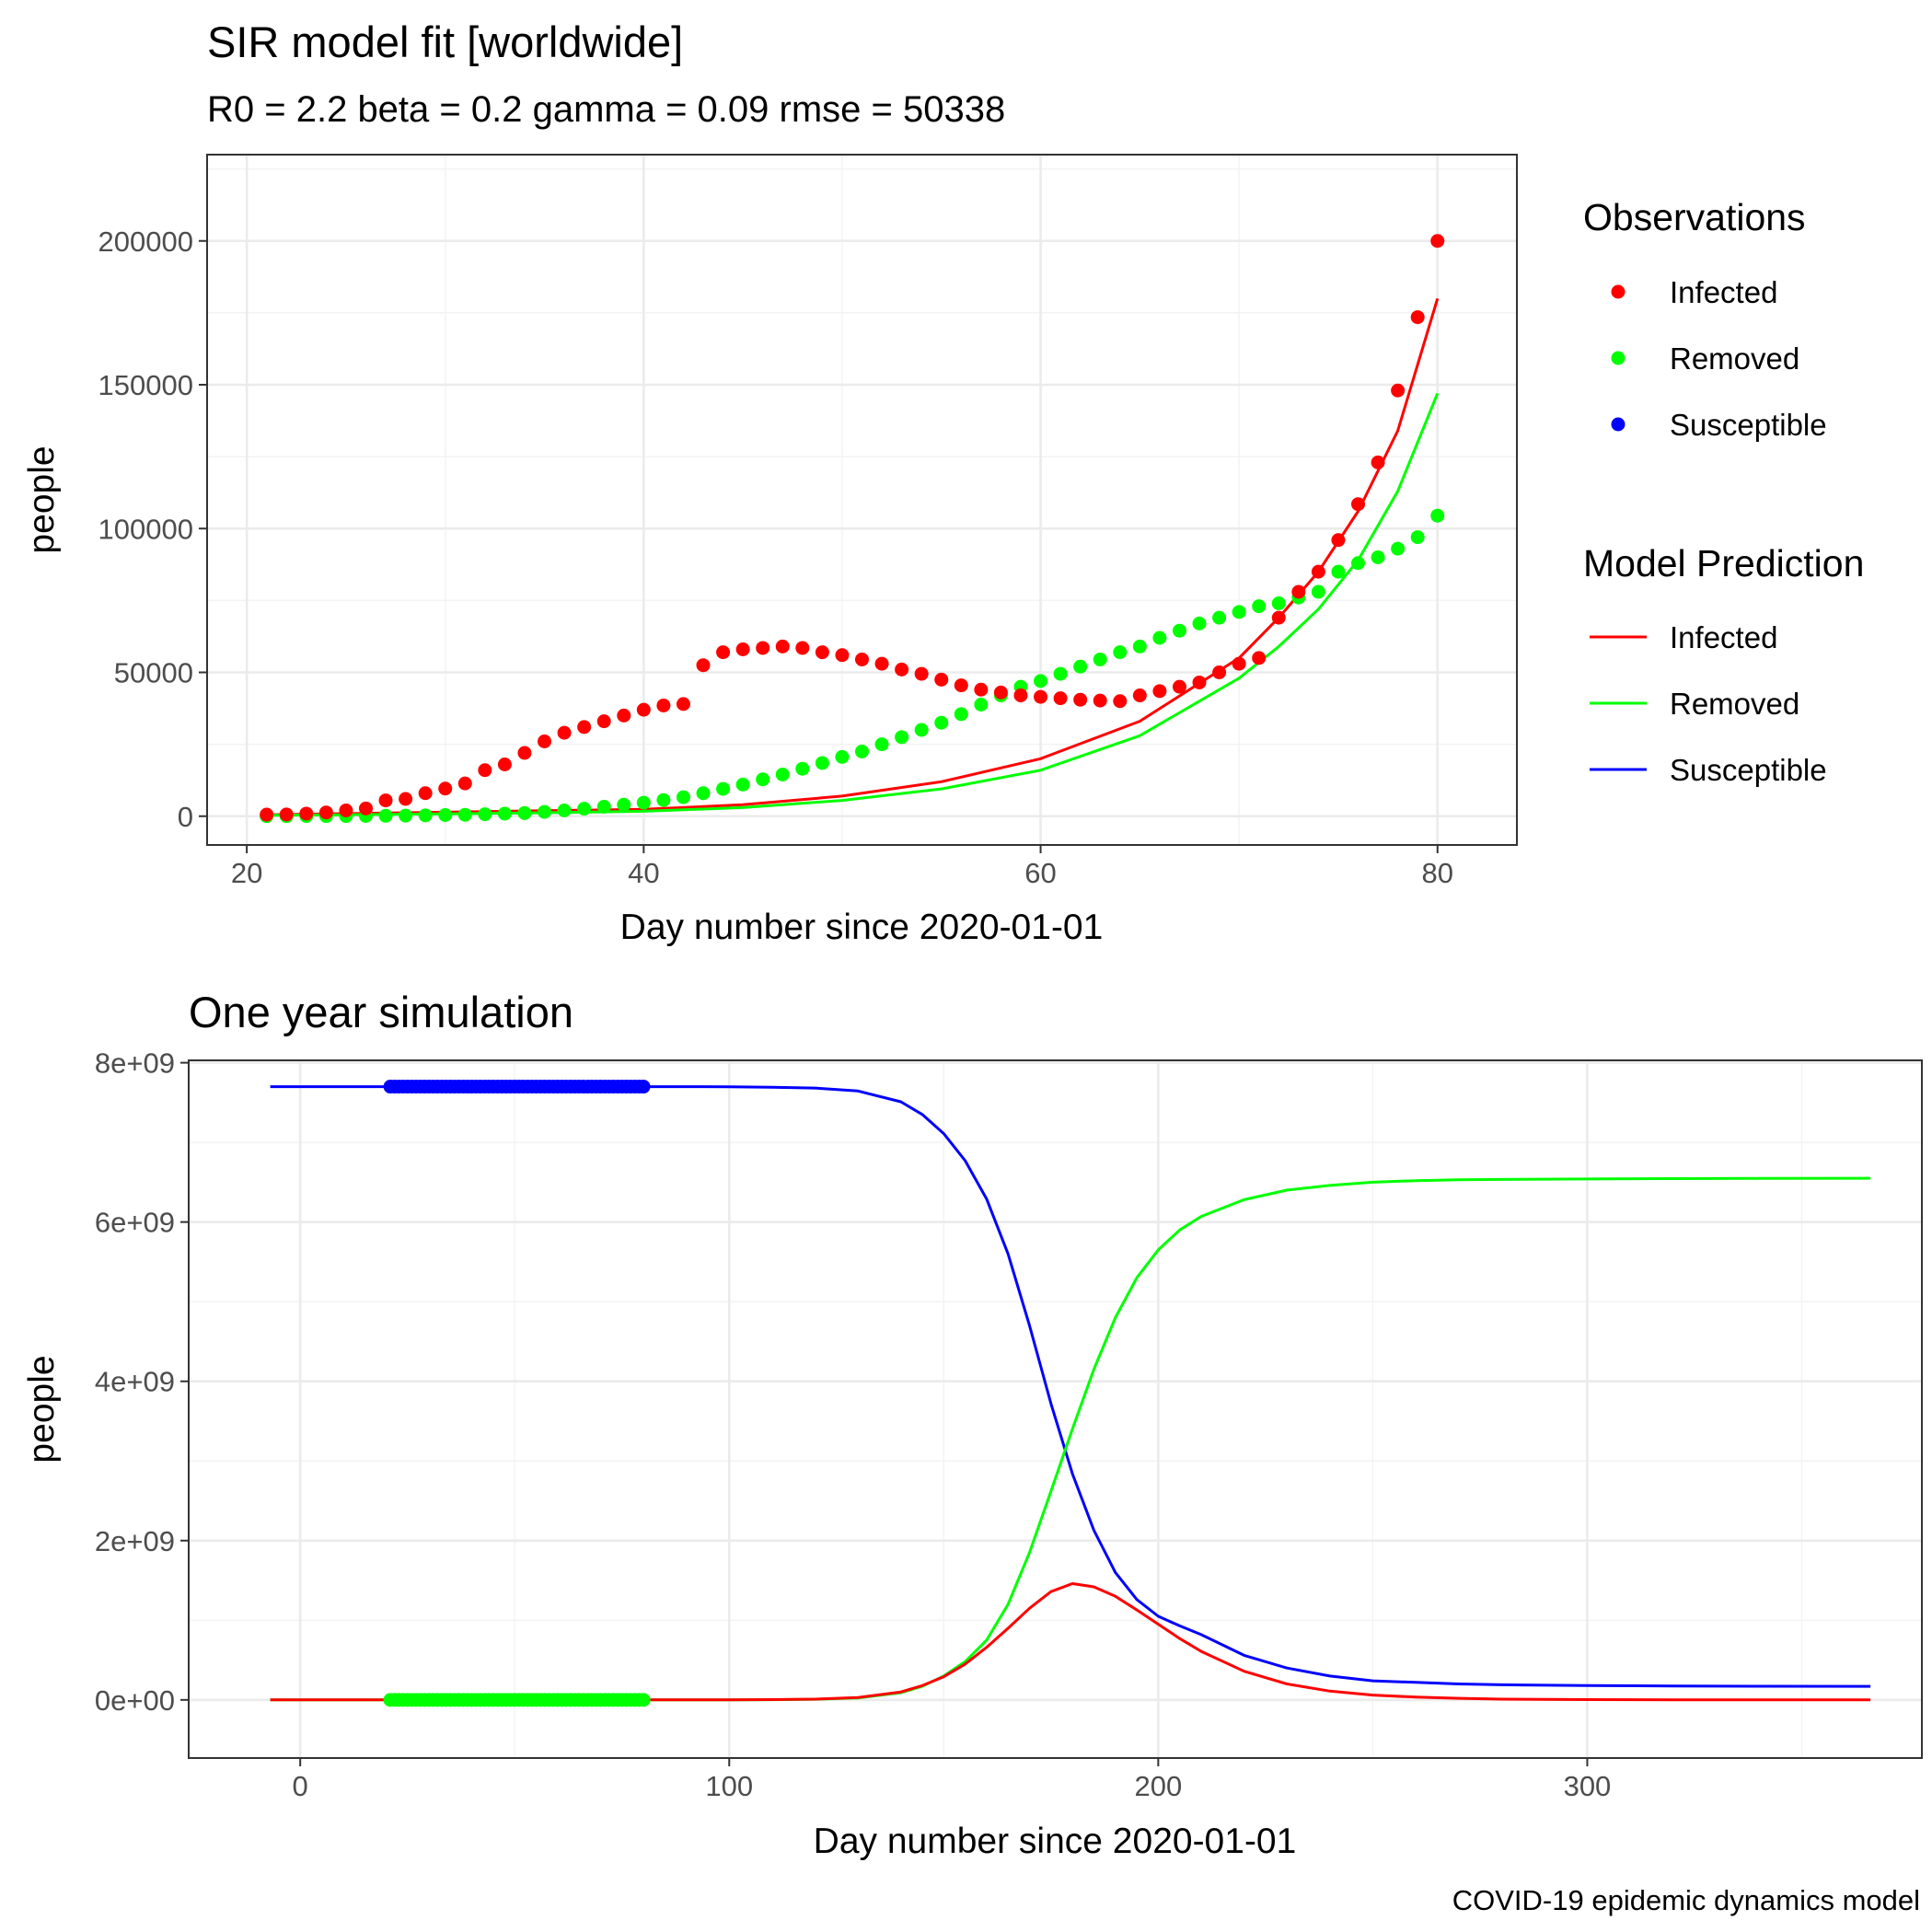 This screenshot has height=1932, width=1932. Describe the element at coordinates (1735, 359) in the screenshot. I see `legend-obs-removed-label: Removed` at that location.